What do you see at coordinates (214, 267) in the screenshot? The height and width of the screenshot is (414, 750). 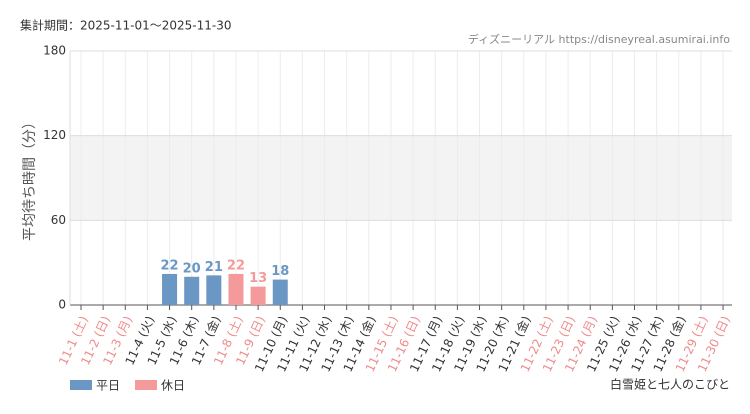 I see `value-label: 21` at bounding box center [214, 267].